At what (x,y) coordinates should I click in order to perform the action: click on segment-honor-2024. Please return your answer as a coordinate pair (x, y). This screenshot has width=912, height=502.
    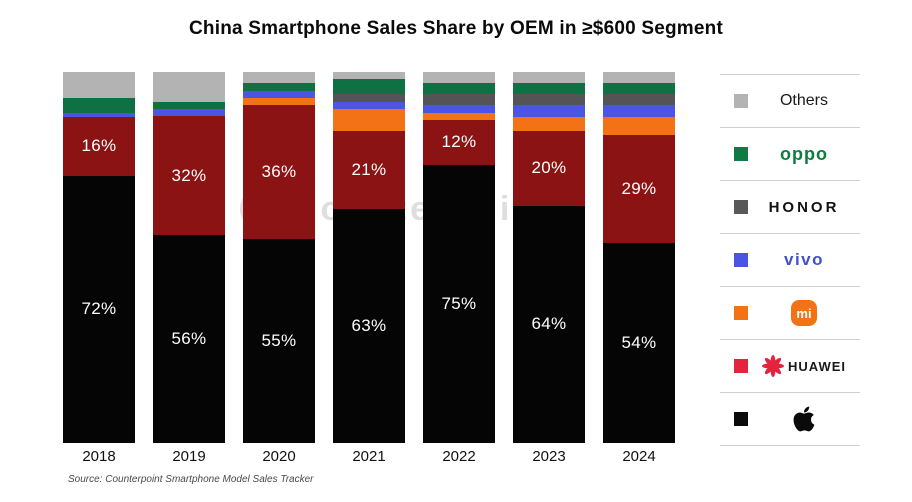
    Looking at the image, I should click on (639, 100).